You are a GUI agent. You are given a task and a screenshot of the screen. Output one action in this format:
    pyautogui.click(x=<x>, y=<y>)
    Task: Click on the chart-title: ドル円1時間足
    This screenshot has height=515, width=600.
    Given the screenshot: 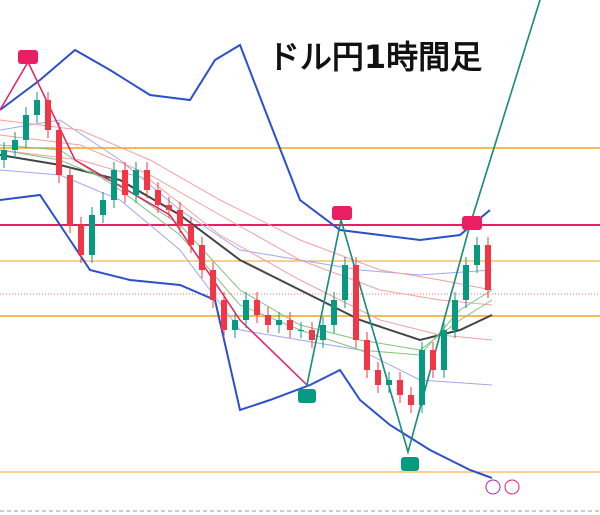 What is the action you would take?
    pyautogui.click(x=375, y=57)
    